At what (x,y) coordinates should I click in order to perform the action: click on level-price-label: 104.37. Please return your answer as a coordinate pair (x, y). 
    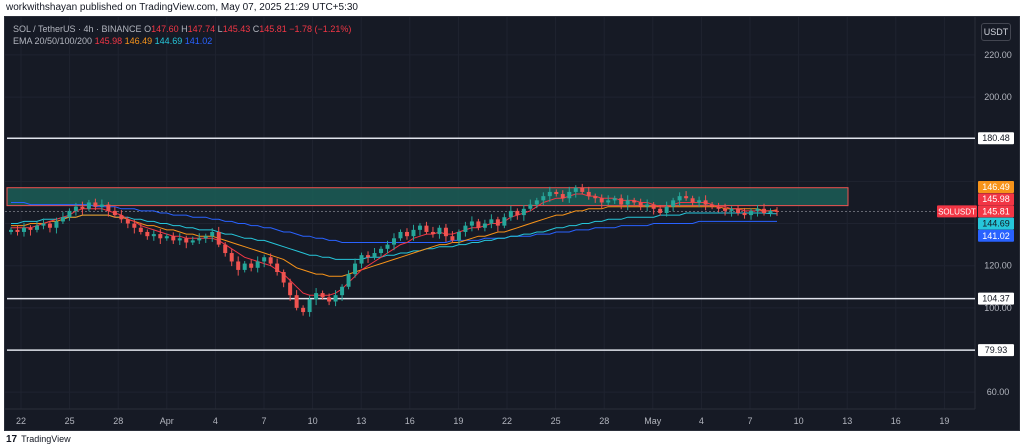
    Looking at the image, I should click on (996, 299).